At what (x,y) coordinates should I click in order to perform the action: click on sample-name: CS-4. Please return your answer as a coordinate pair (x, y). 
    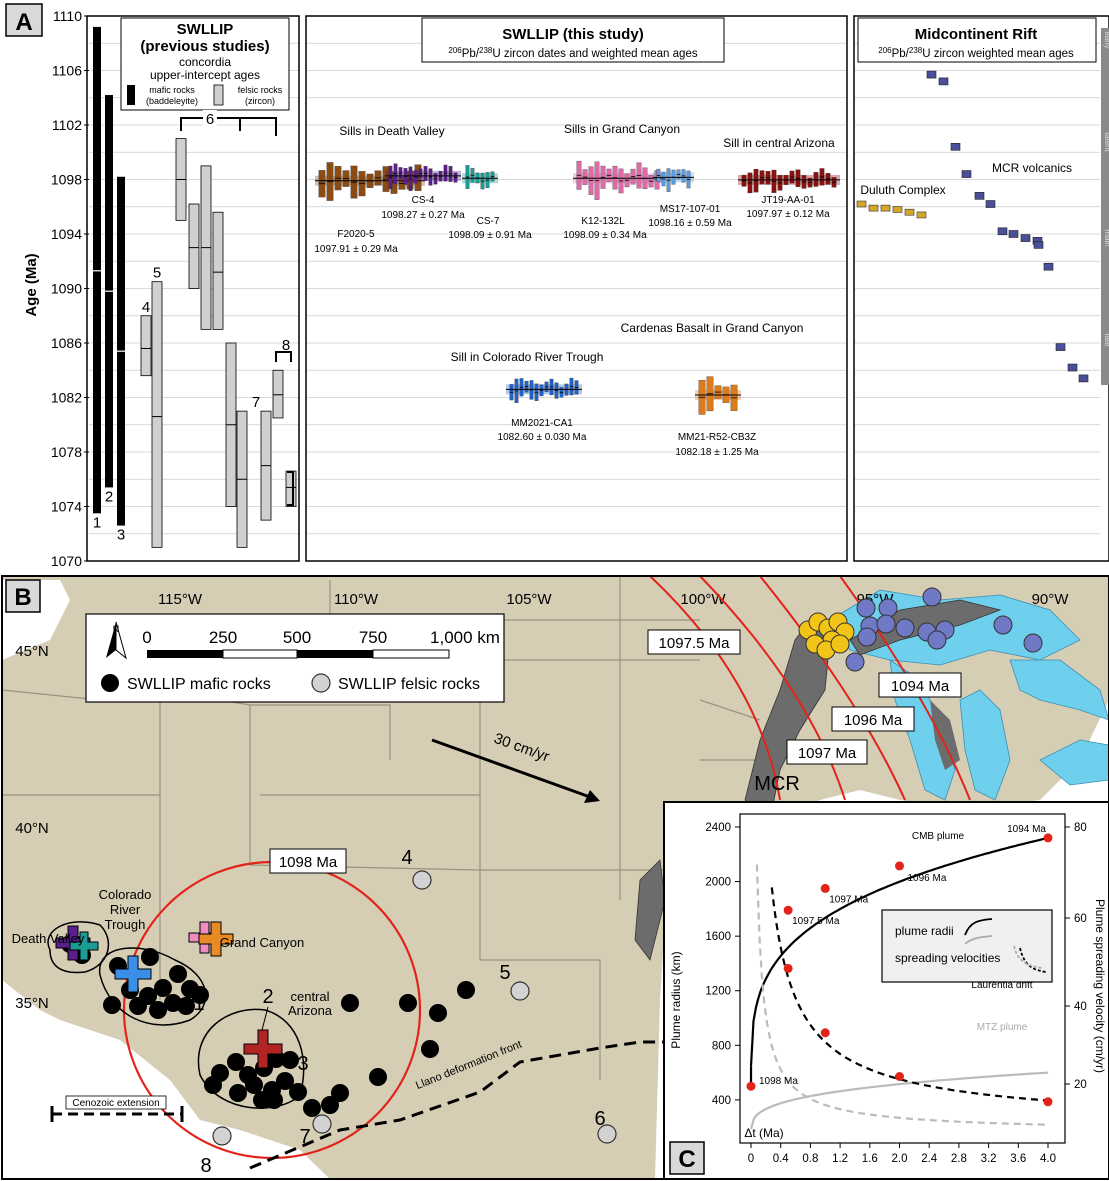
    Looking at the image, I should click on (423, 200).